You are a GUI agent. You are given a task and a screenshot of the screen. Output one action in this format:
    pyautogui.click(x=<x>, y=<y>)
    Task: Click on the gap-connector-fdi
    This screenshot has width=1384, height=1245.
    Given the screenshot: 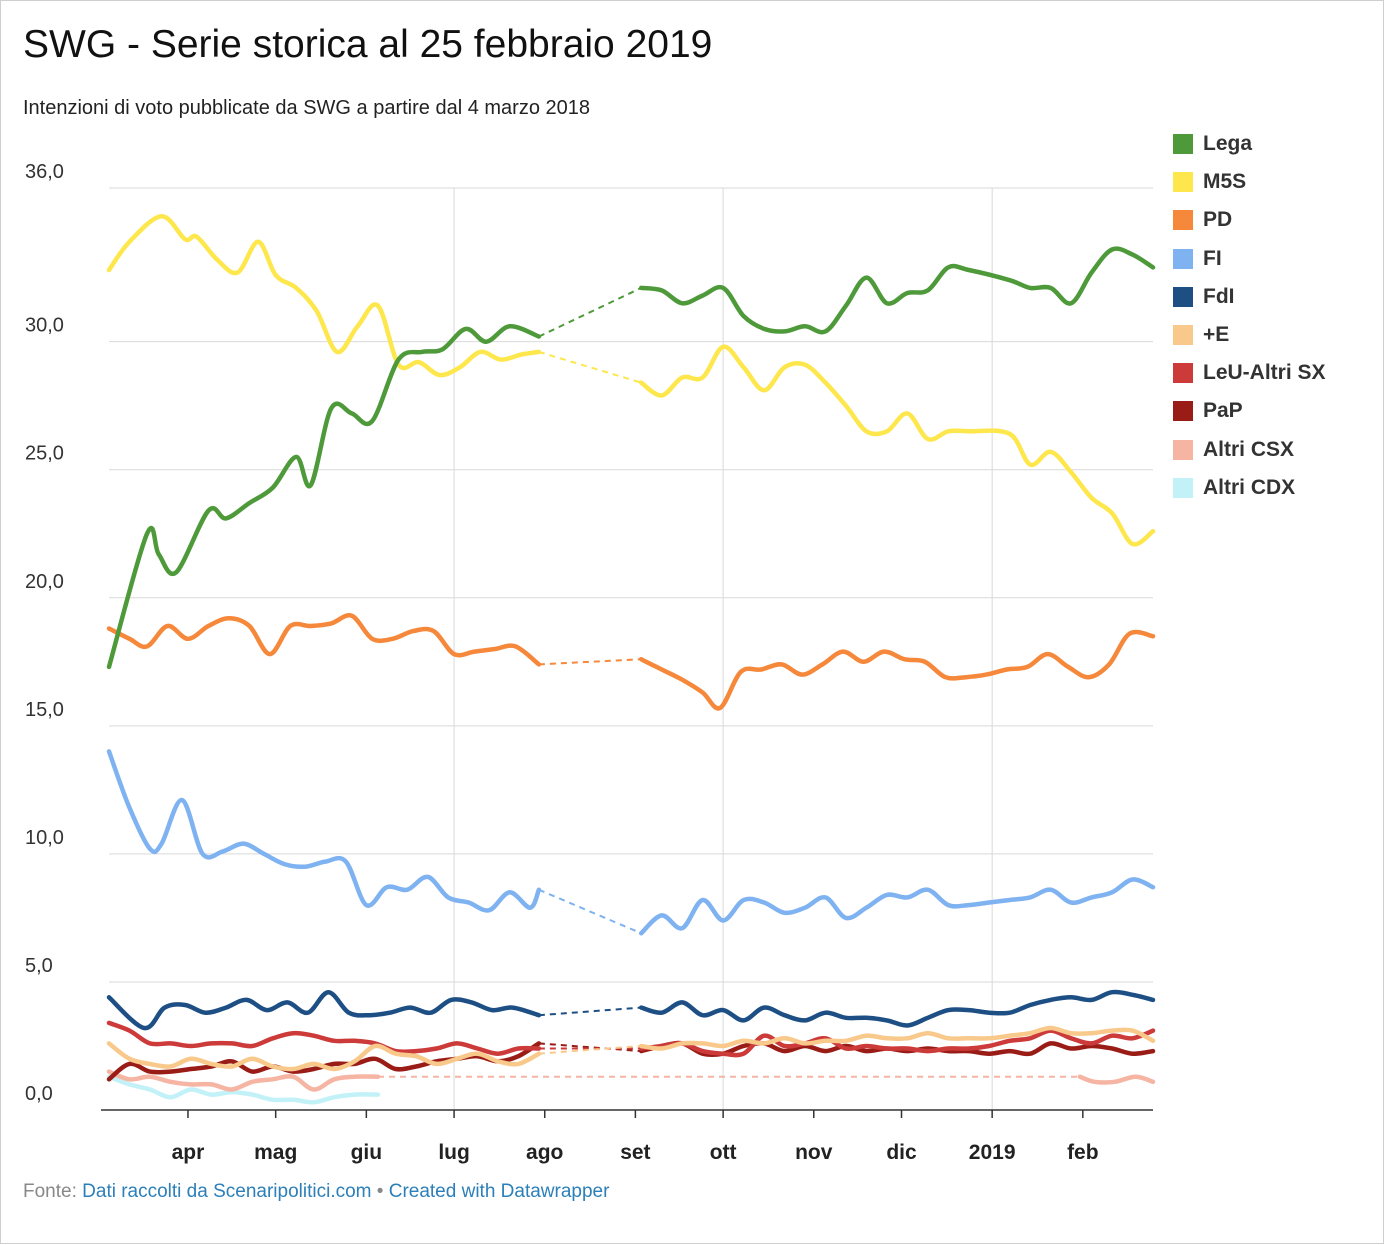 What is the action you would take?
    pyautogui.click(x=590, y=1011)
    